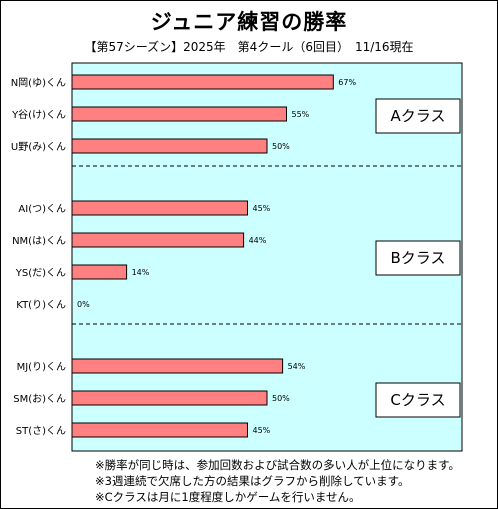 The height and width of the screenshot is (509, 498). I want to click on category-label: MJ(り)くん, so click(41, 367).